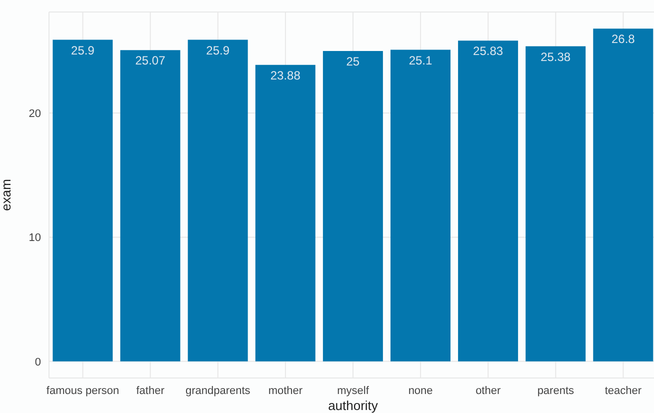  I want to click on x-tick-label: teacher, so click(623, 390).